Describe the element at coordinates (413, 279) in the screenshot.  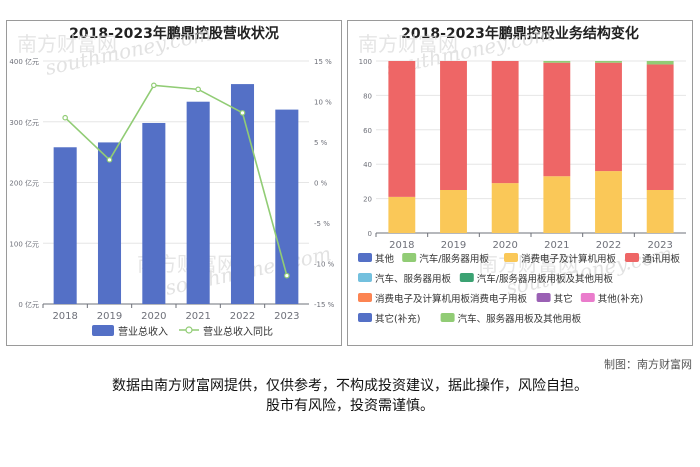
I see `legend-label: 汽车、服务器用板` at that location.